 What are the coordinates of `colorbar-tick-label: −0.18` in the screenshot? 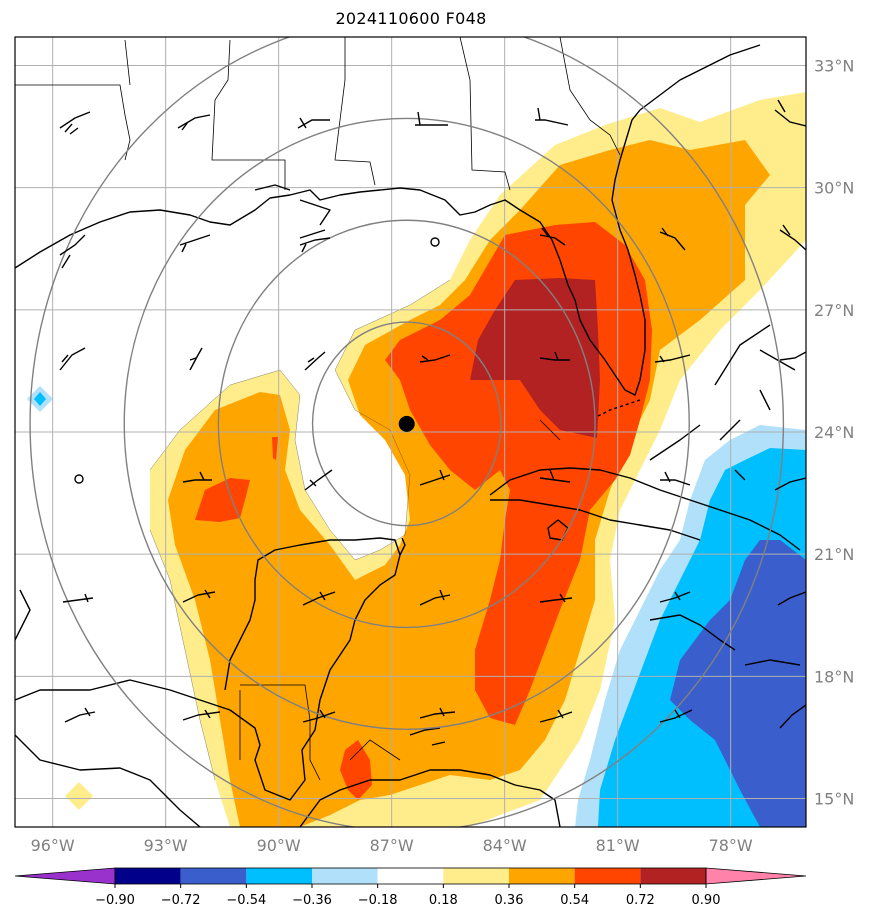 It's located at (378, 900).